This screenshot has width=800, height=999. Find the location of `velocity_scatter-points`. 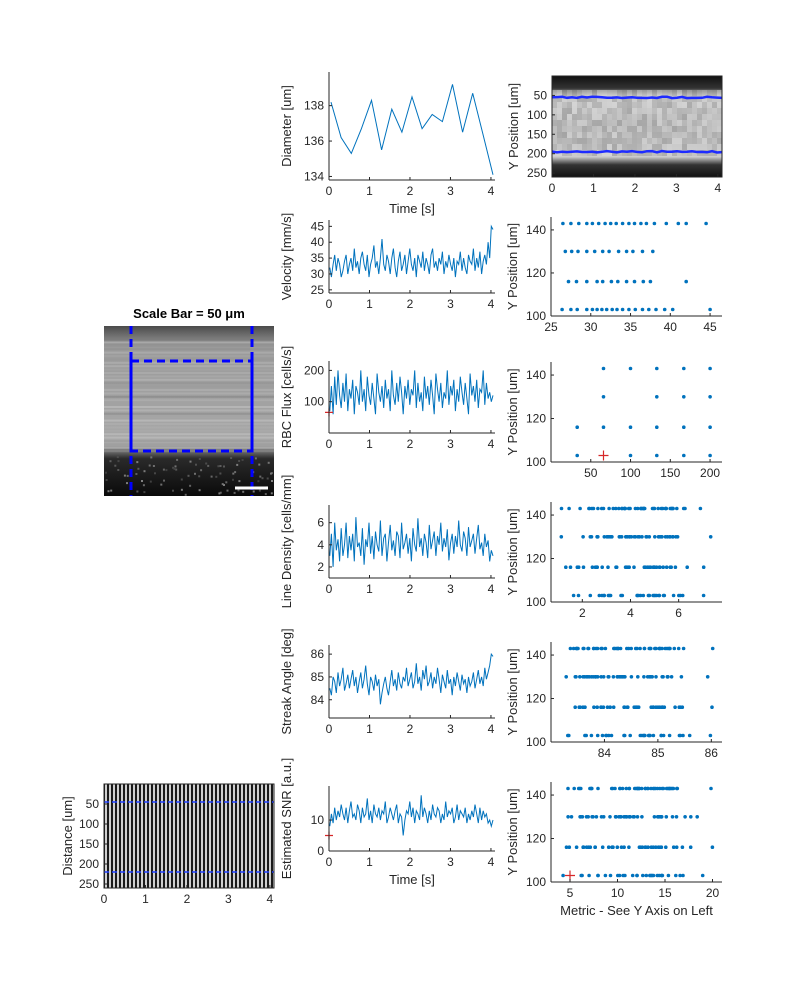

velocity_scatter-points is located at coordinates (636, 266).